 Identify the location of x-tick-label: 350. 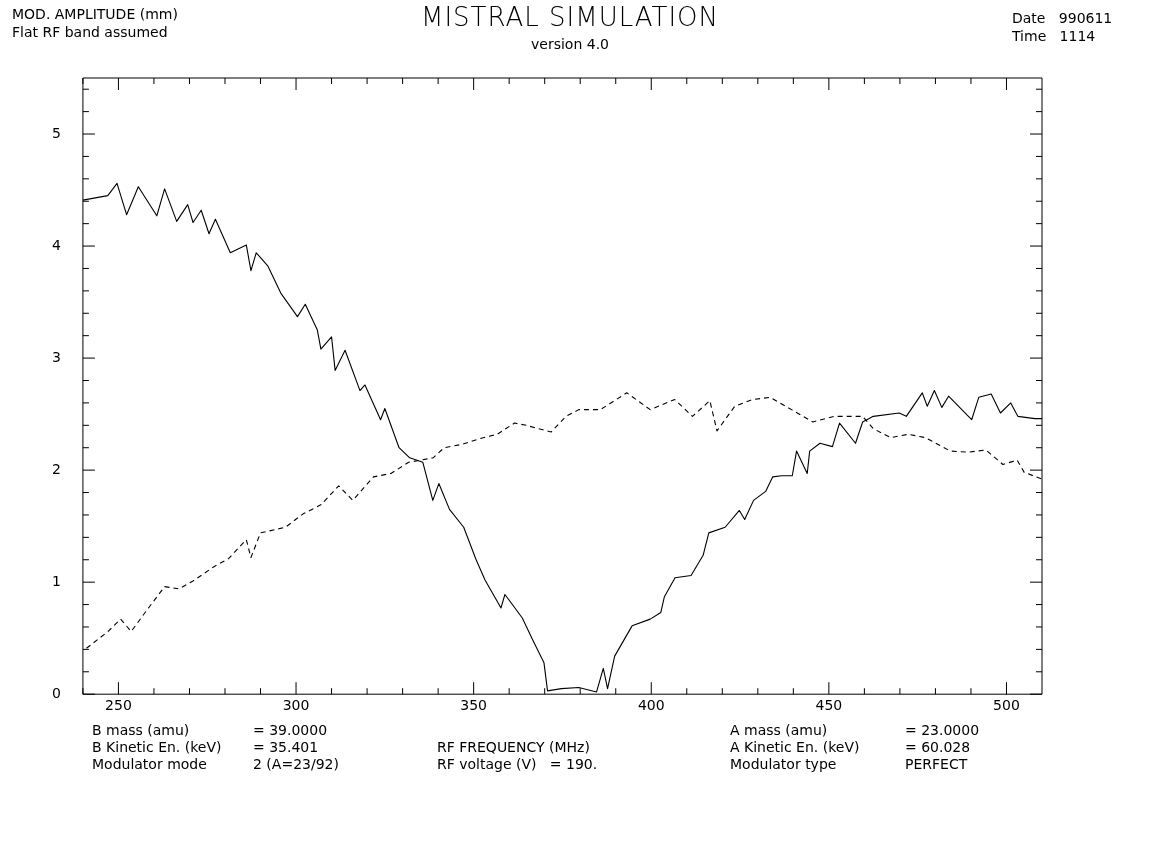
(474, 705).